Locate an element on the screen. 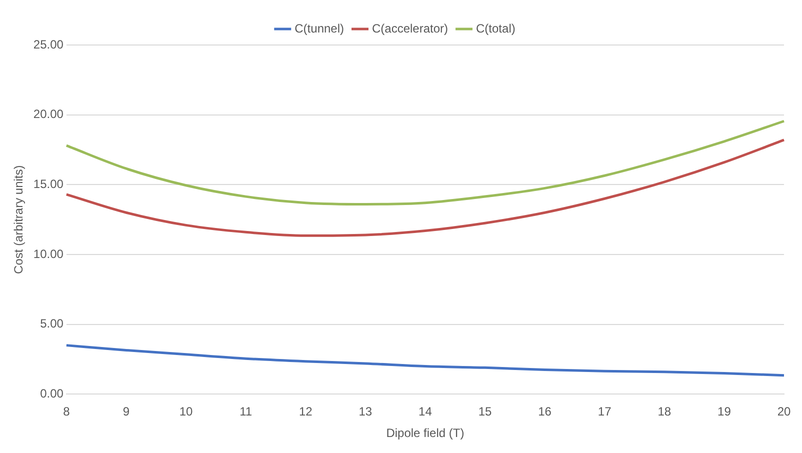 The image size is (802, 453). x-tick-label: 8 is located at coordinates (66, 411).